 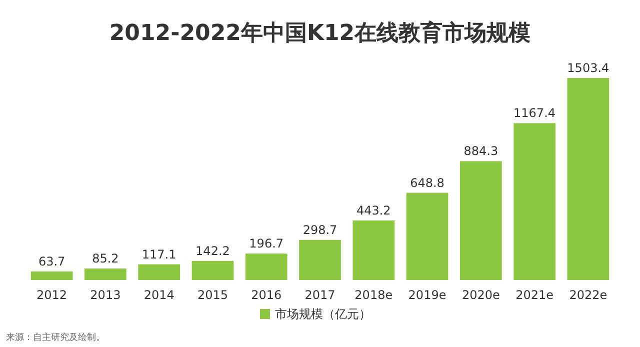 What do you see at coordinates (266, 295) in the screenshot?
I see `x-tick-label: 2016` at bounding box center [266, 295].